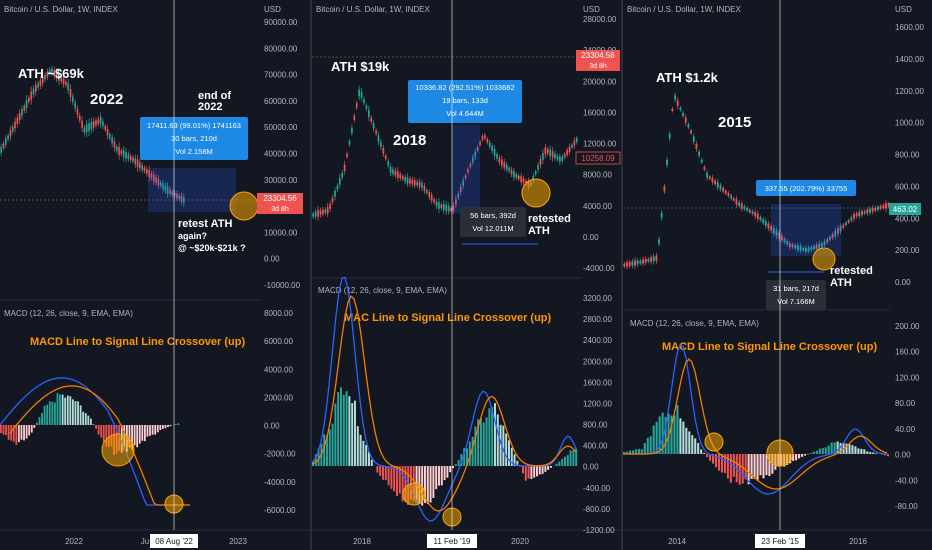 The height and width of the screenshot is (550, 932). What do you see at coordinates (598, 158) in the screenshot?
I see `price-tag-secondary` at bounding box center [598, 158].